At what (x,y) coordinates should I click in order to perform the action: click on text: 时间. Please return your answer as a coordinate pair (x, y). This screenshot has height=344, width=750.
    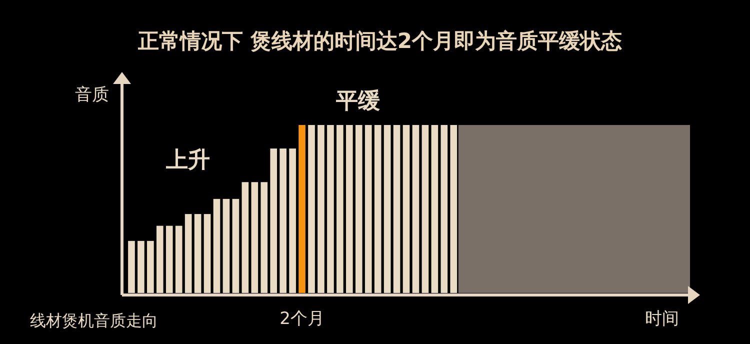
    Looking at the image, I should click on (662, 319).